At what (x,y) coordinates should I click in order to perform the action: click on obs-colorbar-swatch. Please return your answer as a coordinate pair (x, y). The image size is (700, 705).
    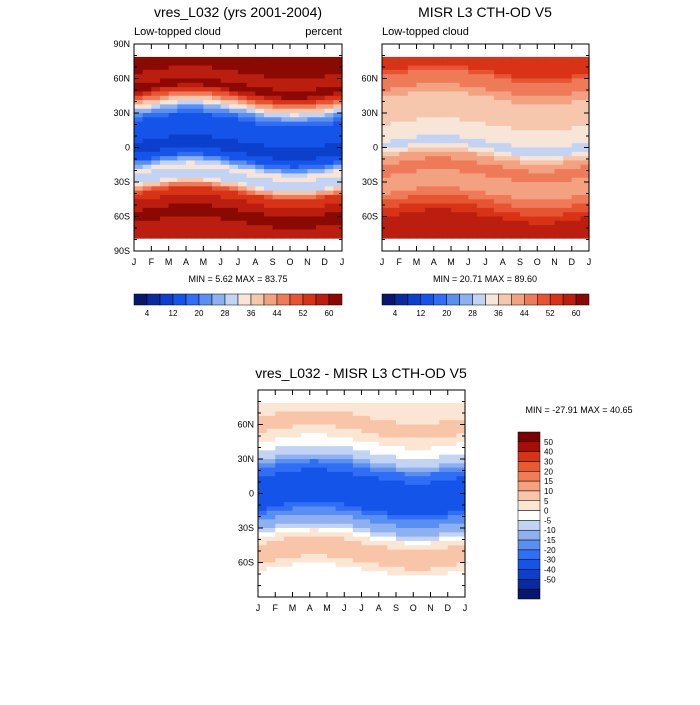
    Looking at the image, I should click on (518, 299).